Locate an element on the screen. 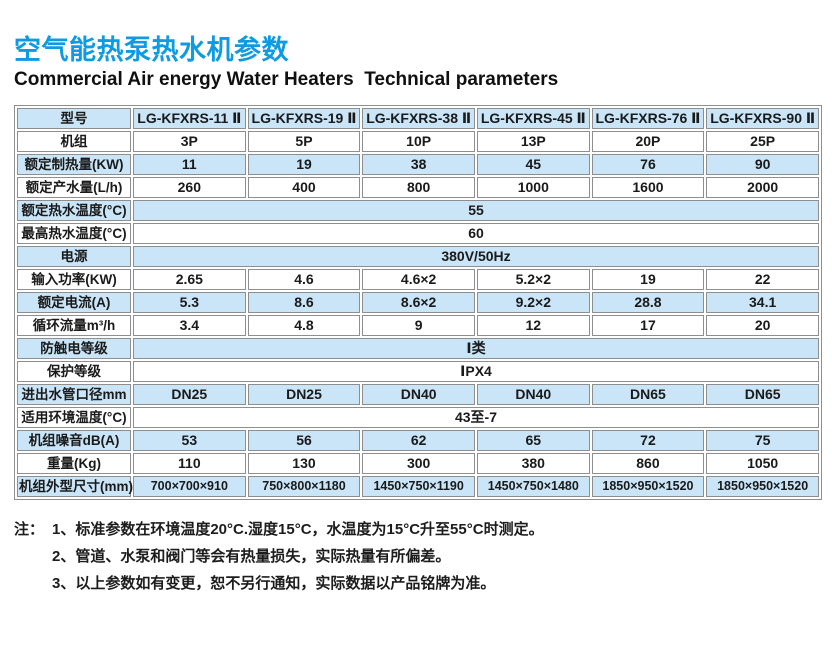  table-row: 防触电等级 Ⅰ类 is located at coordinates (418, 348).